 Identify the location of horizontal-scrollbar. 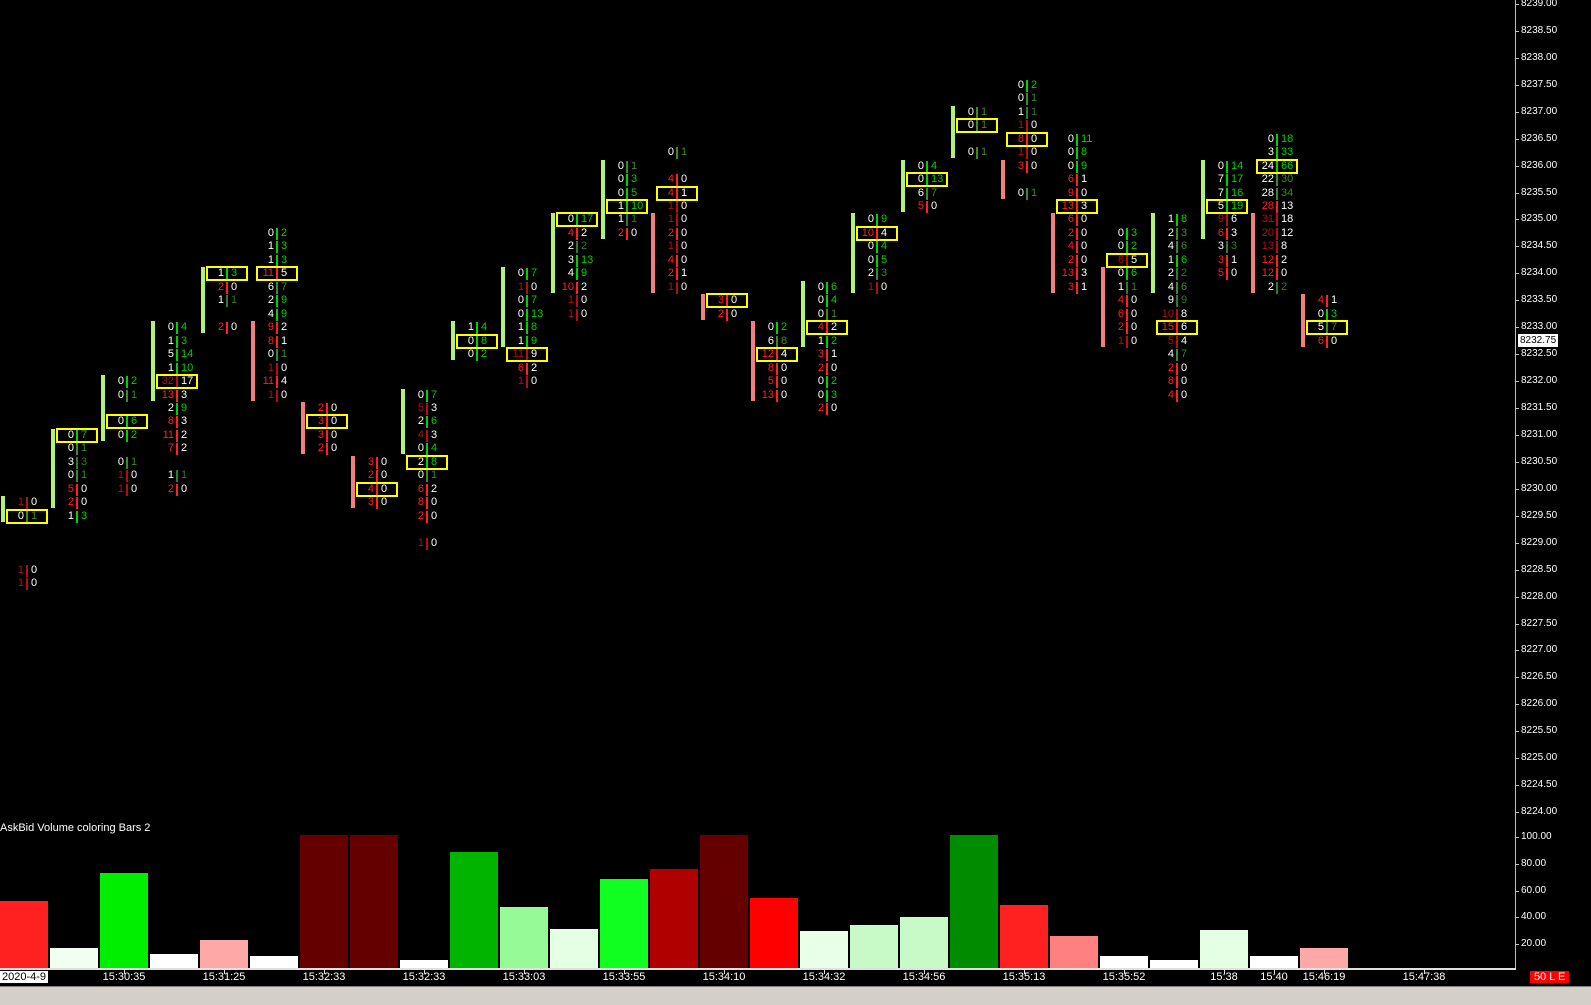
(795, 995).